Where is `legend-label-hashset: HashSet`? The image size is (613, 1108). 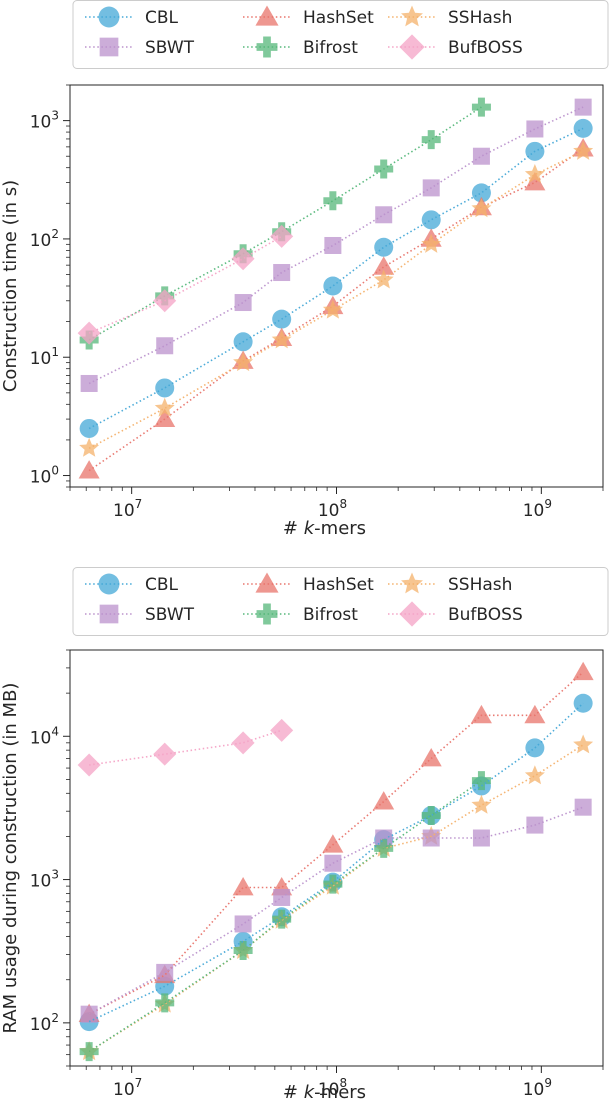 legend-label-hashset: HashSet is located at coordinates (338, 18).